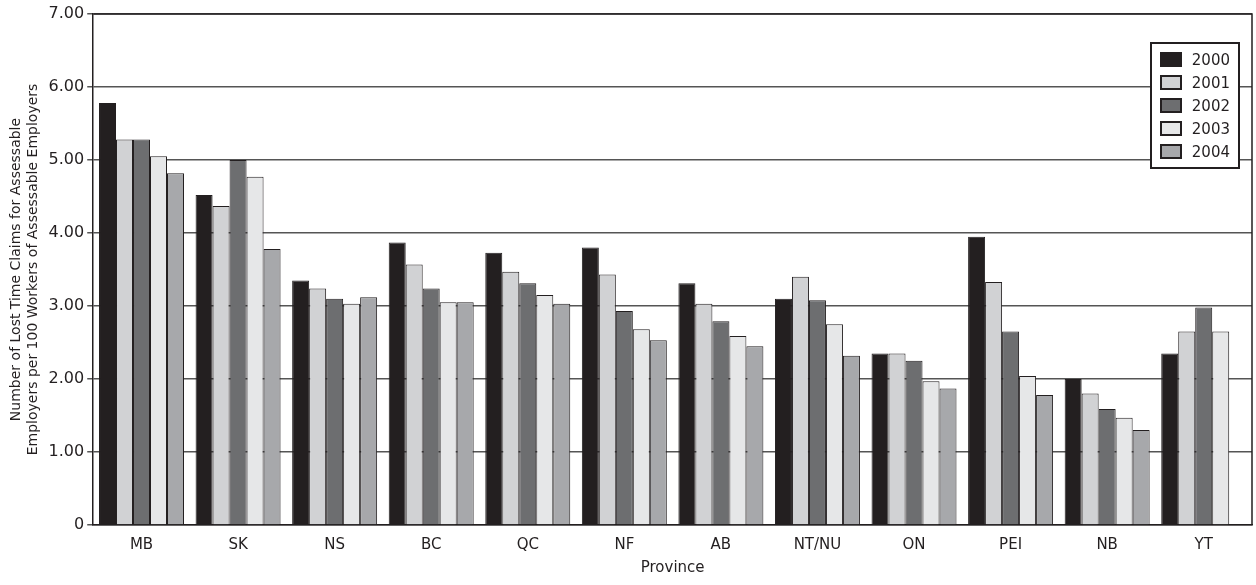 The height and width of the screenshot is (585, 1256). What do you see at coordinates (66, 378) in the screenshot?
I see `y-tick-label: 2.00` at bounding box center [66, 378].